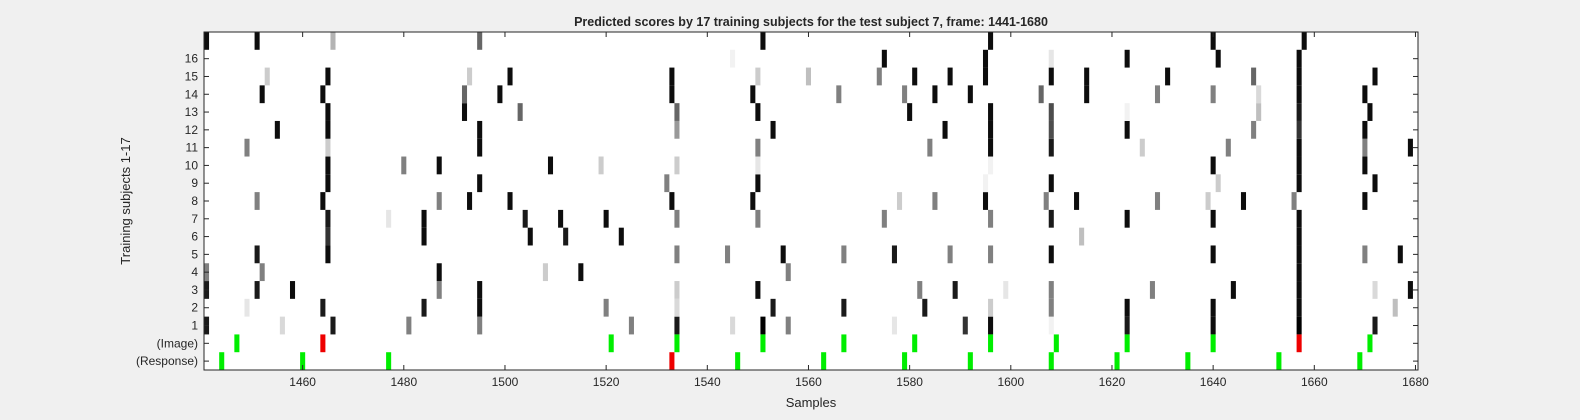  I want to click on y-tick-label: (Response), so click(167, 361).